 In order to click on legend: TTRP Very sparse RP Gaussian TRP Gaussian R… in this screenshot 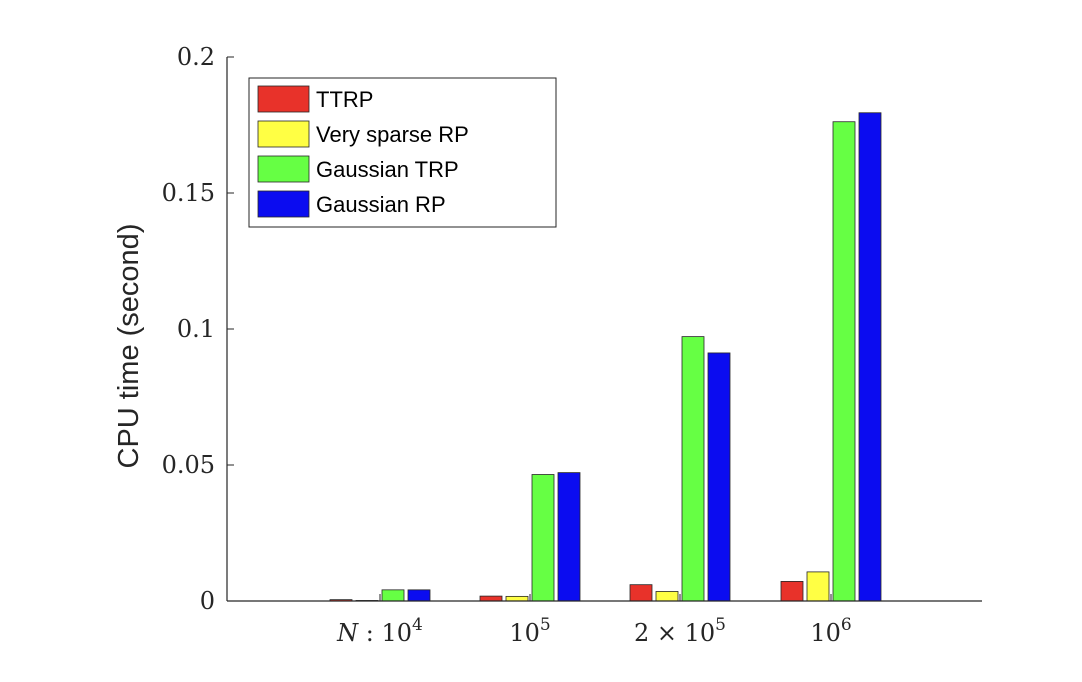, I will do `click(402, 152)`.